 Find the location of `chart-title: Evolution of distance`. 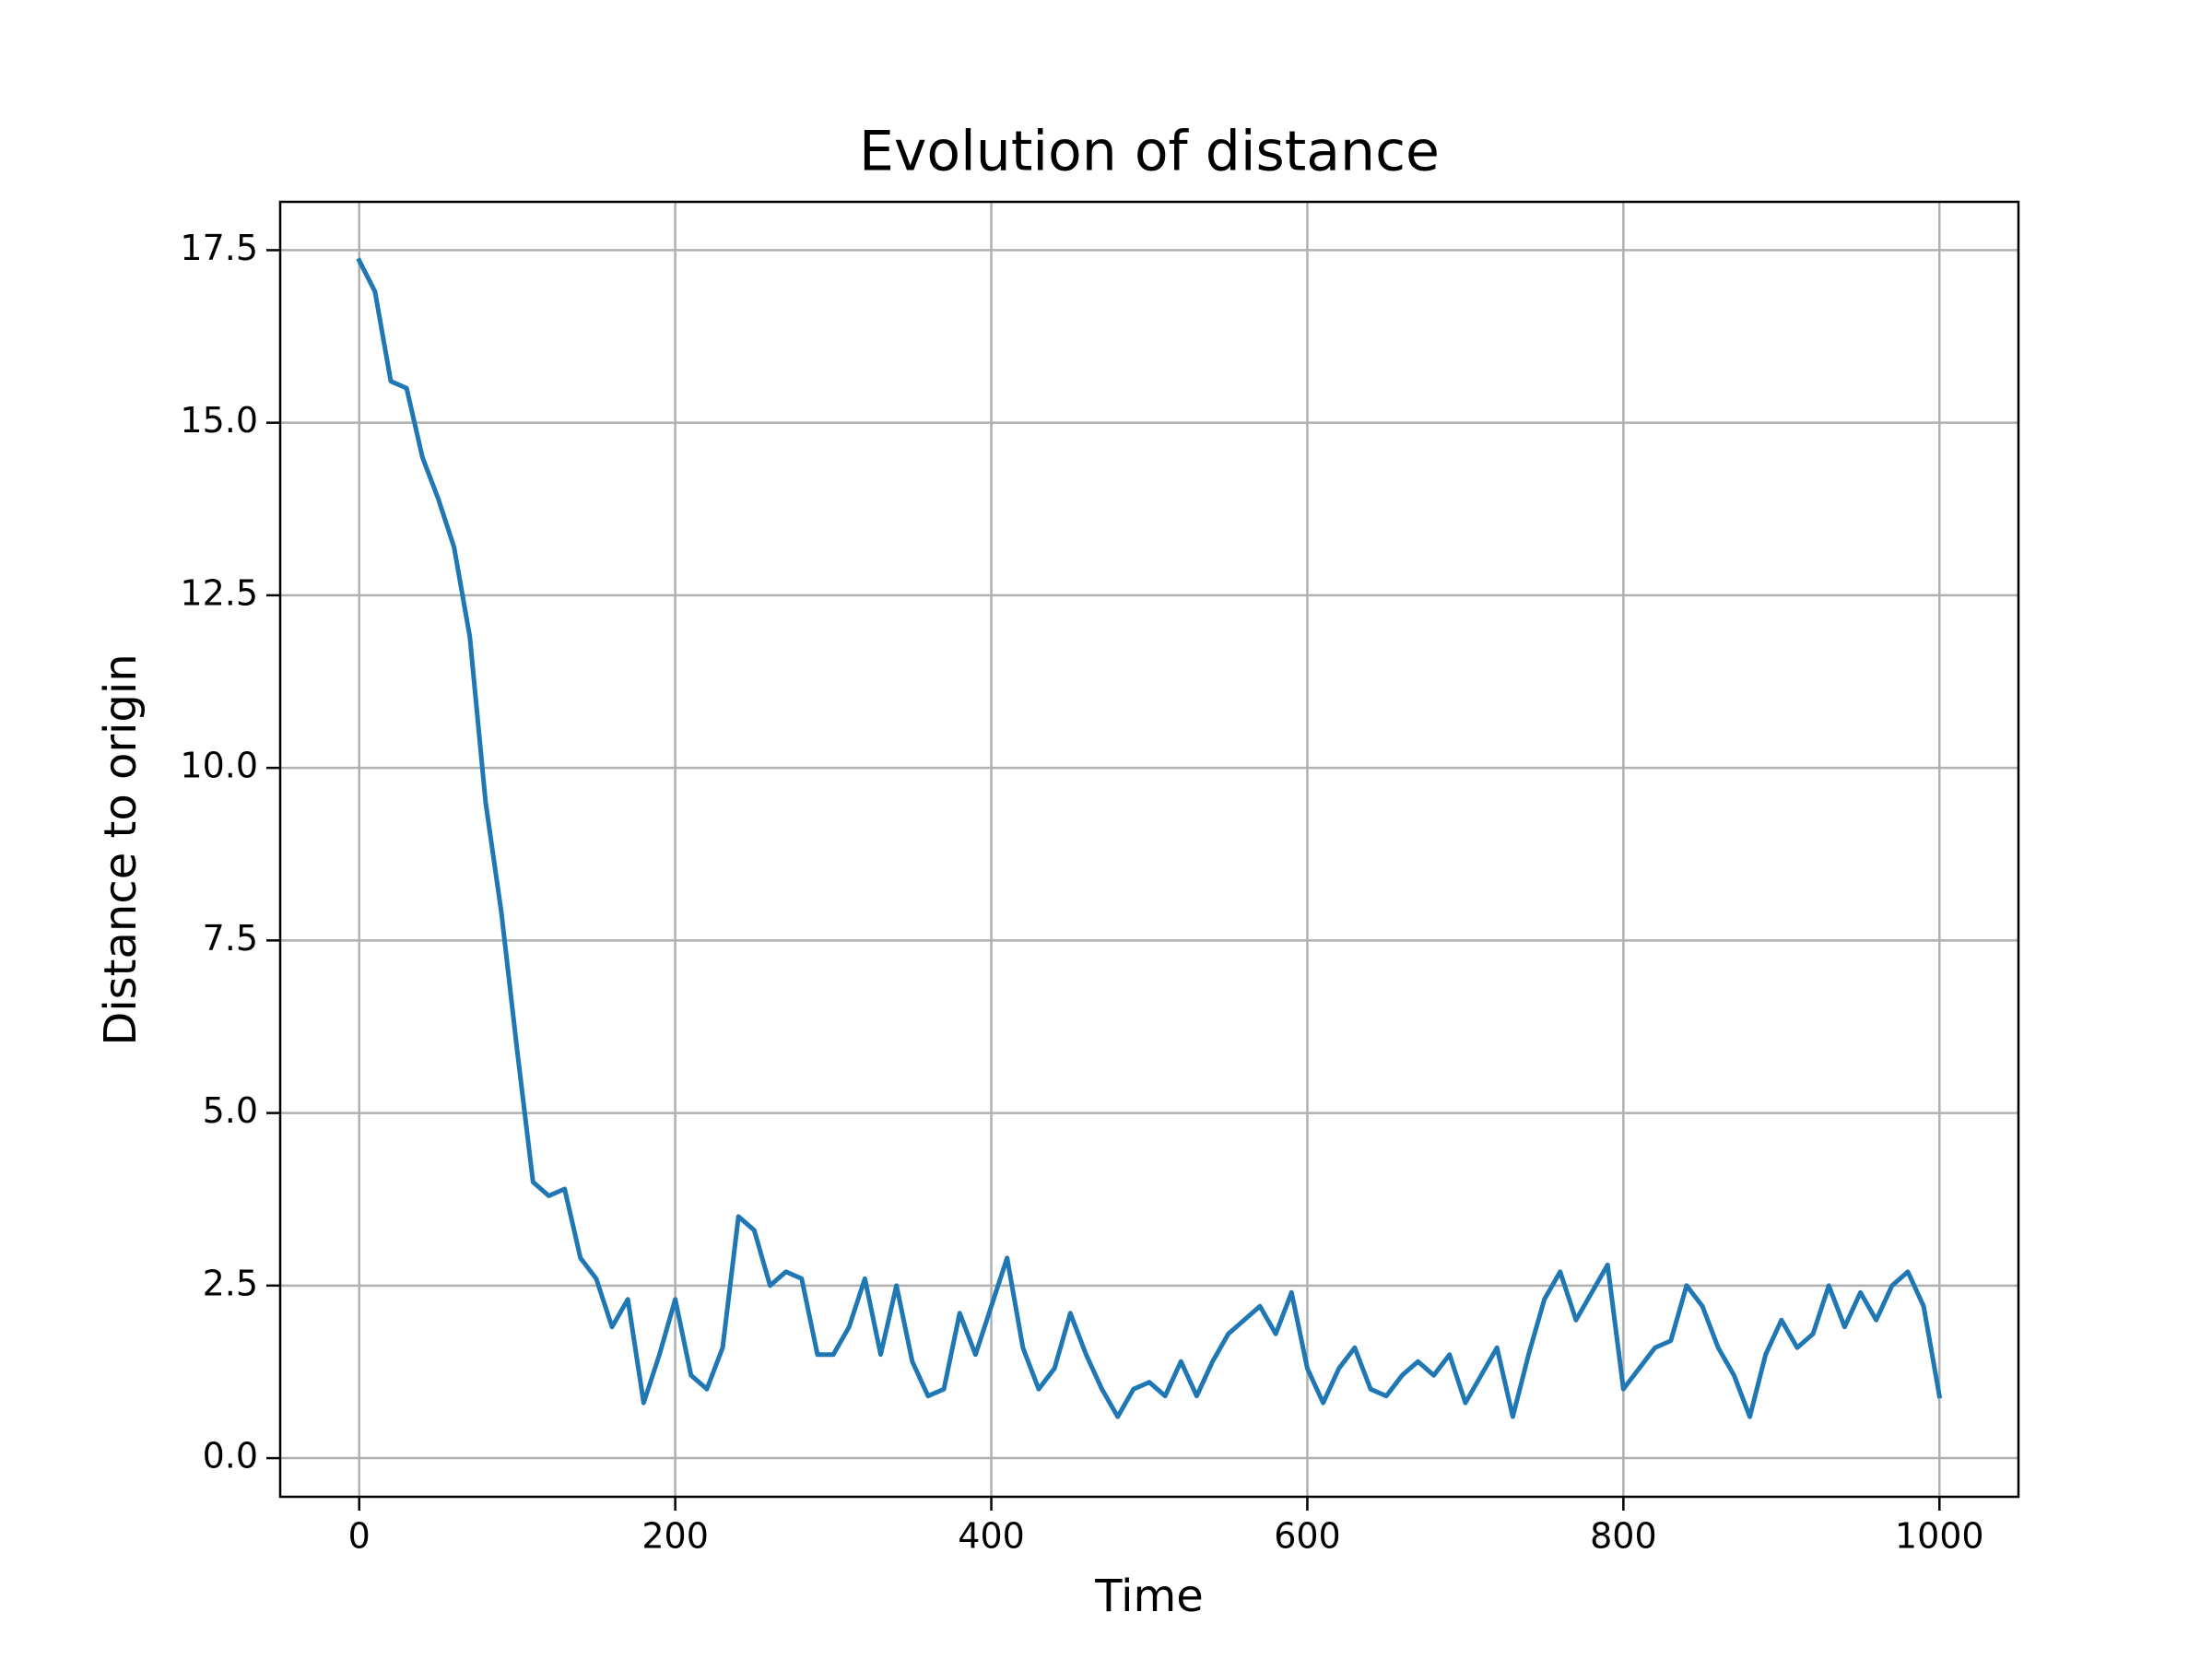

chart-title: Evolution of distance is located at coordinates (1149, 152).